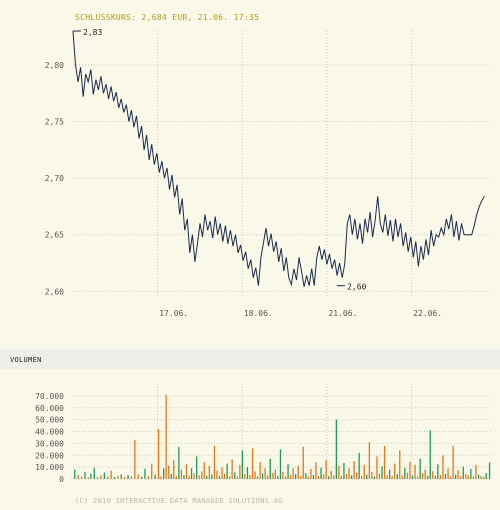 The image size is (500, 510). I want to click on price-y-tick-label: 2,70, so click(54, 178).